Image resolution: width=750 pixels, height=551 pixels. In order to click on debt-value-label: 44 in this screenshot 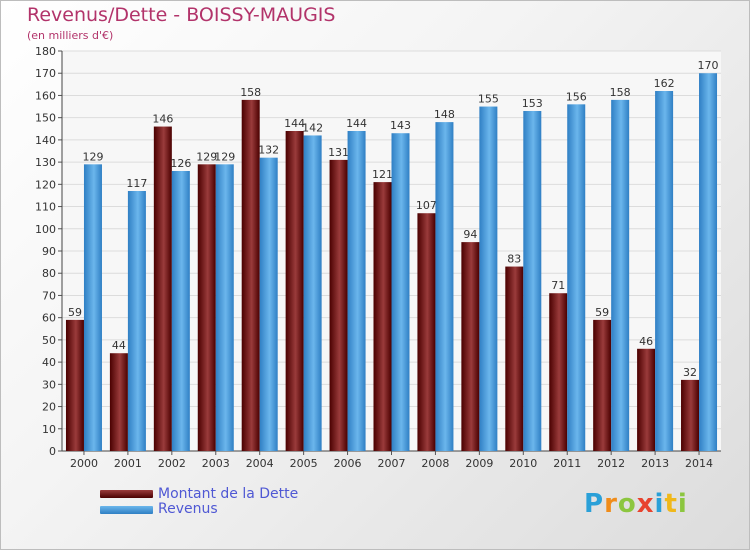, I will do `click(119, 345)`.